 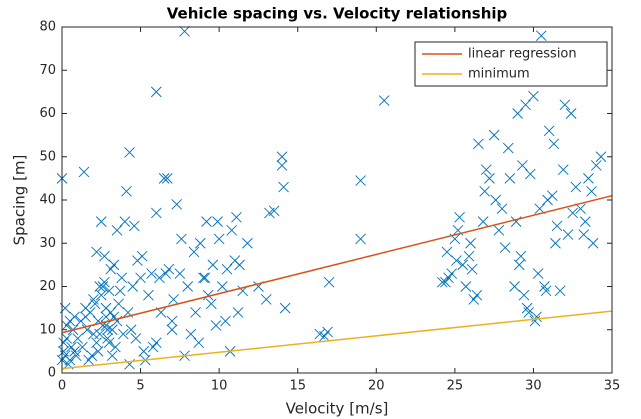 I want to click on legend-label: linear regression, so click(x=522, y=54).